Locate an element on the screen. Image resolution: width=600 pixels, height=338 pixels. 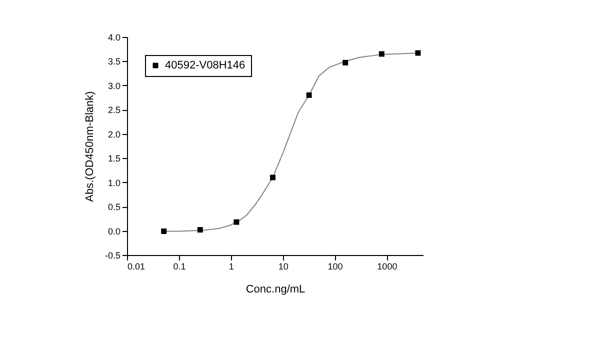
x-tick-label: 0.1 is located at coordinates (179, 267).